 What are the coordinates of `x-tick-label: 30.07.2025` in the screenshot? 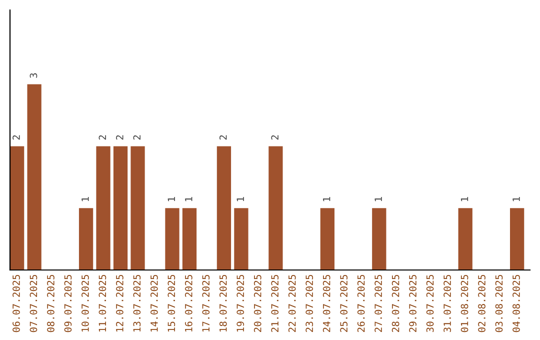 It's located at (430, 303).